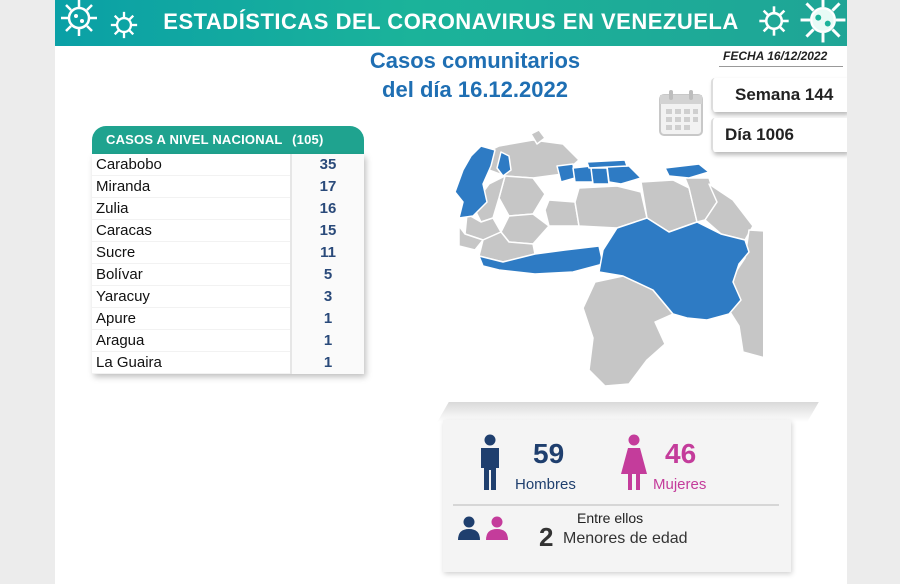 The image size is (900, 584). I want to click on subtitle-line-1: Casos comunitarios, so click(475, 60).